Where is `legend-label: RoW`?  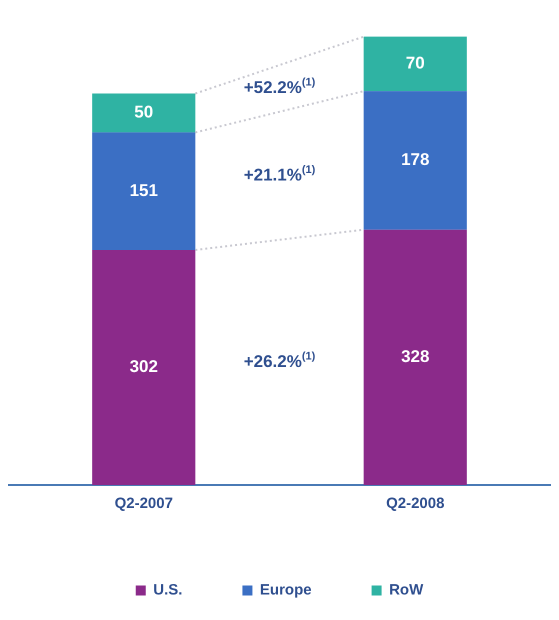 legend-label: RoW is located at coordinates (406, 590).